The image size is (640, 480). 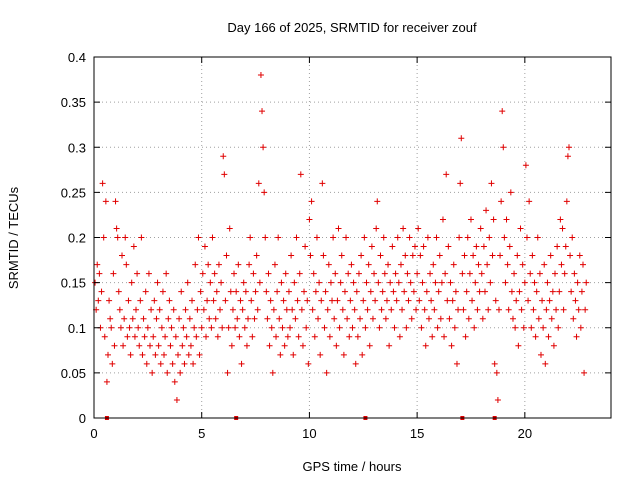 What do you see at coordinates (311, 433) in the screenshot?
I see `x-tick-labels: 0 5 10 15 20` at bounding box center [311, 433].